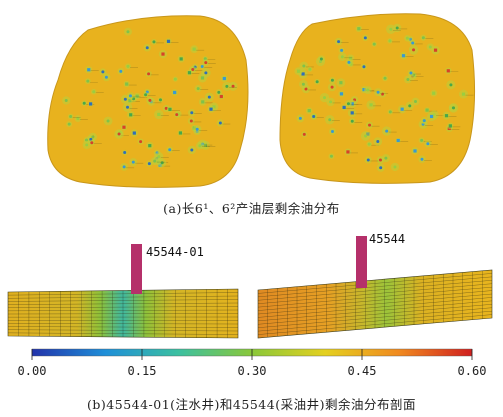 The height and width of the screenshot is (417, 503). Describe the element at coordinates (251, 404) in the screenshot. I see `caption-b: (b)45544-01(注水井)和45544(采油井)剩余油分布剖面` at that location.